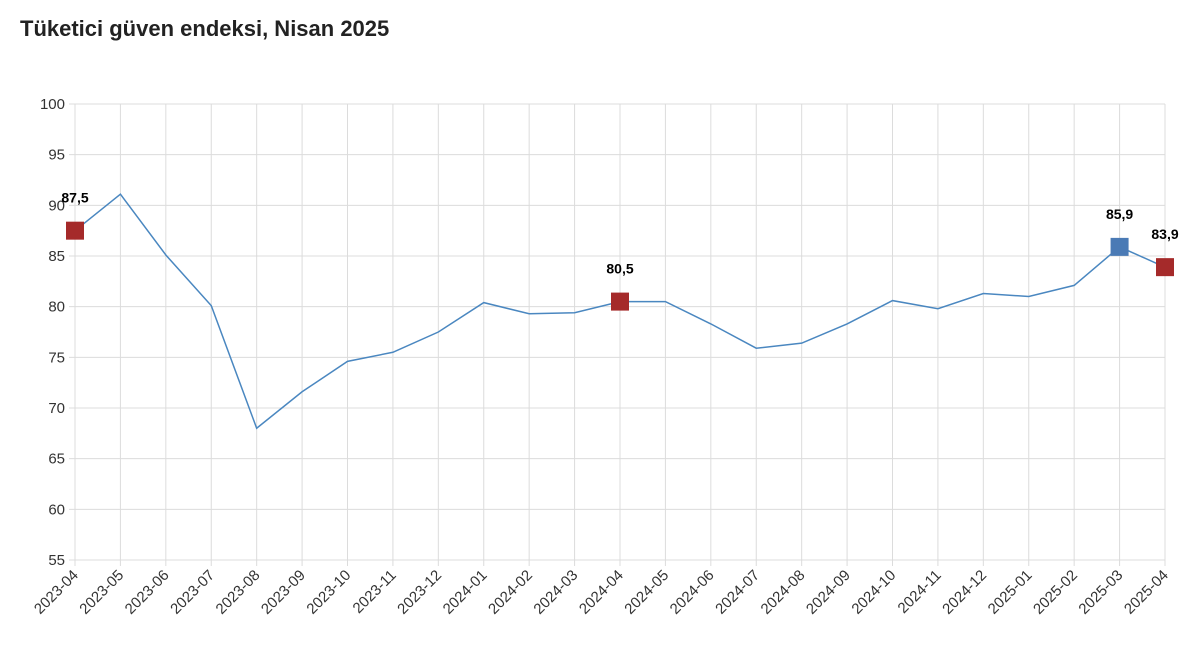 The width and height of the screenshot is (1200, 670). Describe the element at coordinates (964, 592) in the screenshot. I see `x-tick-label: 2024-12` at that location.